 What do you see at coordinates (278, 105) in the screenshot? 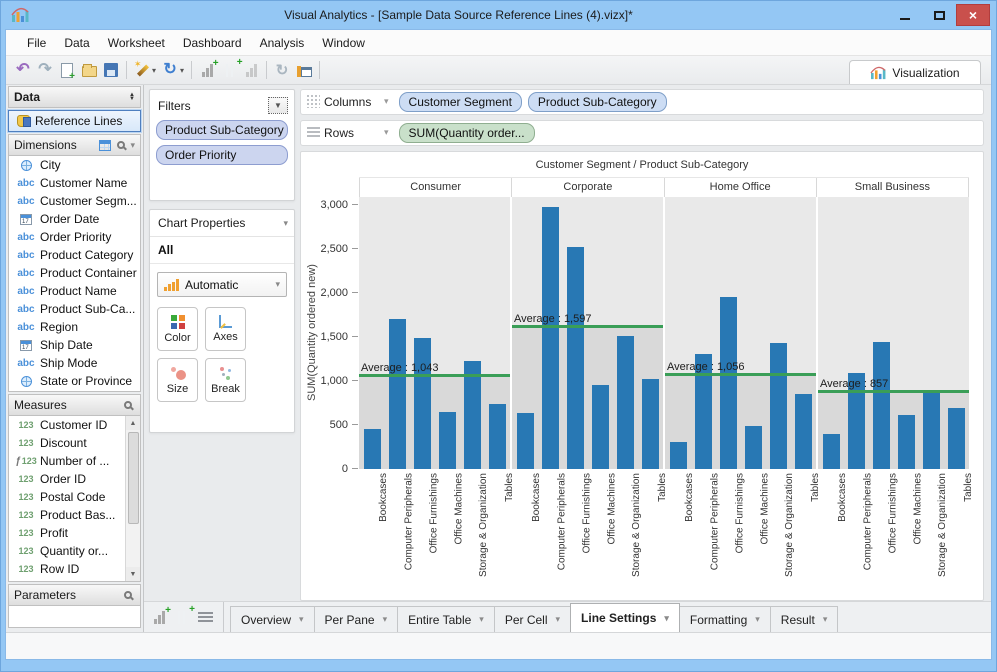
I see `filters-dropdown-button: ▼` at bounding box center [278, 105].